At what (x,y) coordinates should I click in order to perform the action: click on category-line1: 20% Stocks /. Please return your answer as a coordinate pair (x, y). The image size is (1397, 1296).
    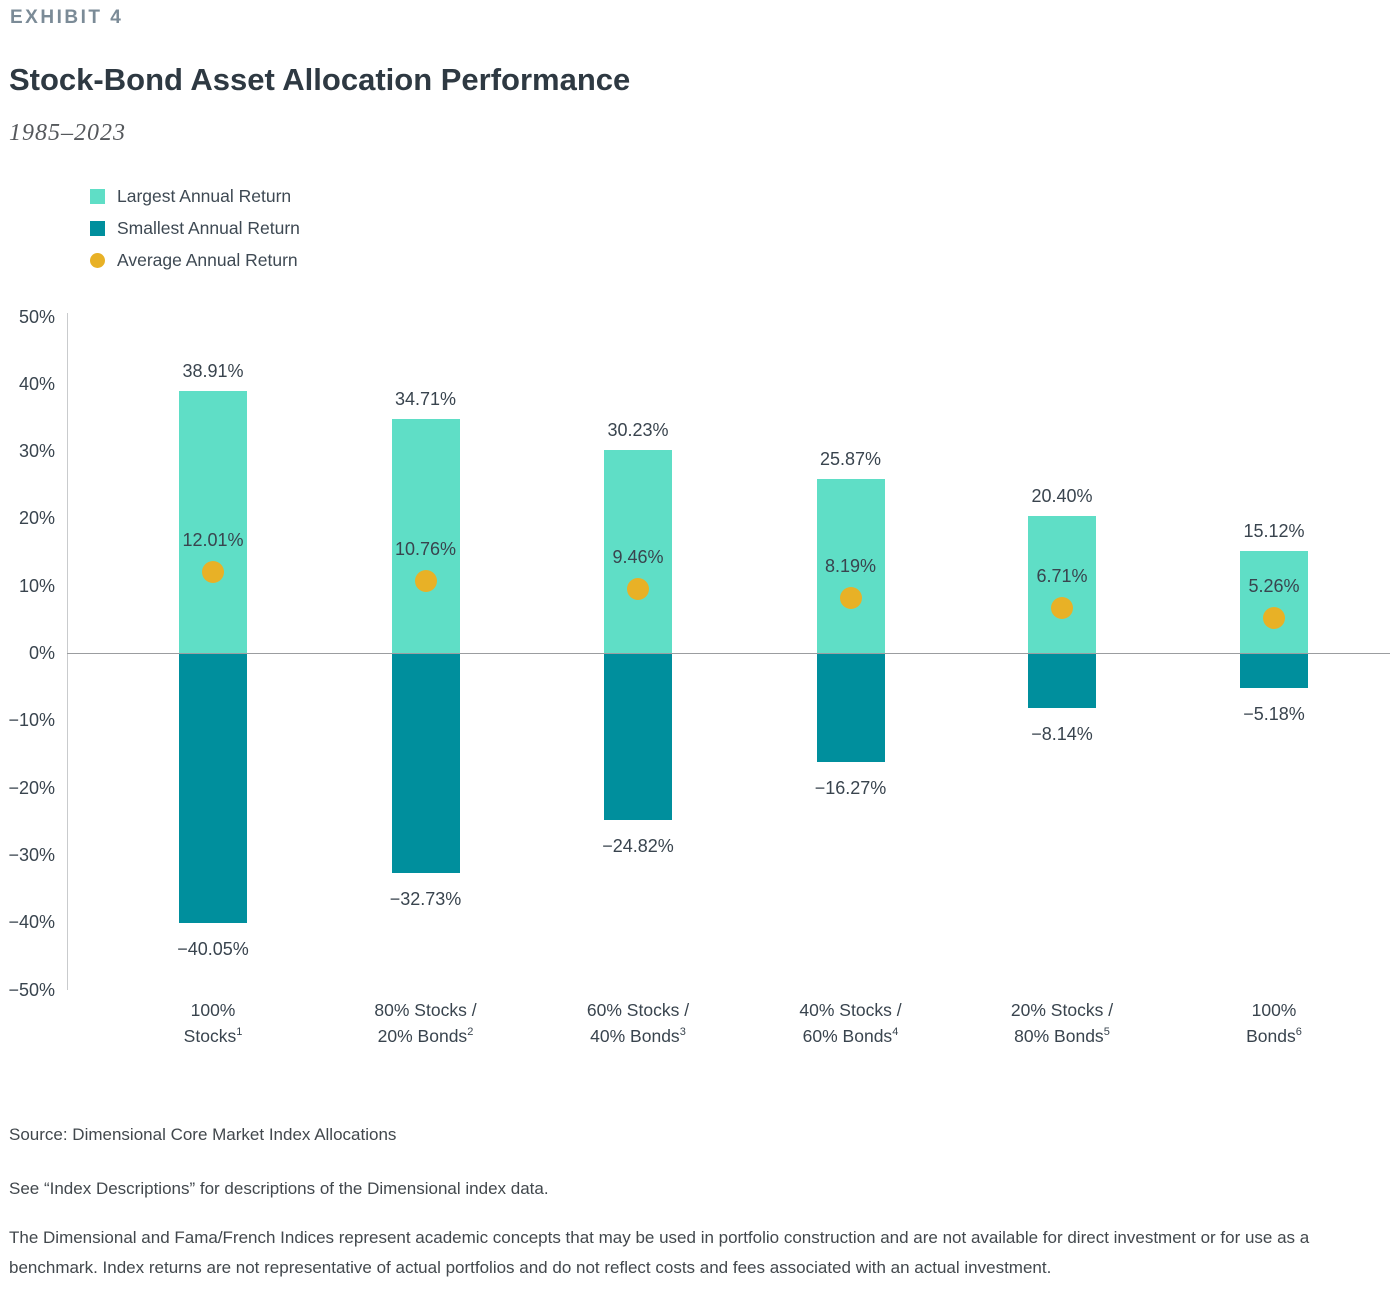
    Looking at the image, I should click on (1062, 1010).